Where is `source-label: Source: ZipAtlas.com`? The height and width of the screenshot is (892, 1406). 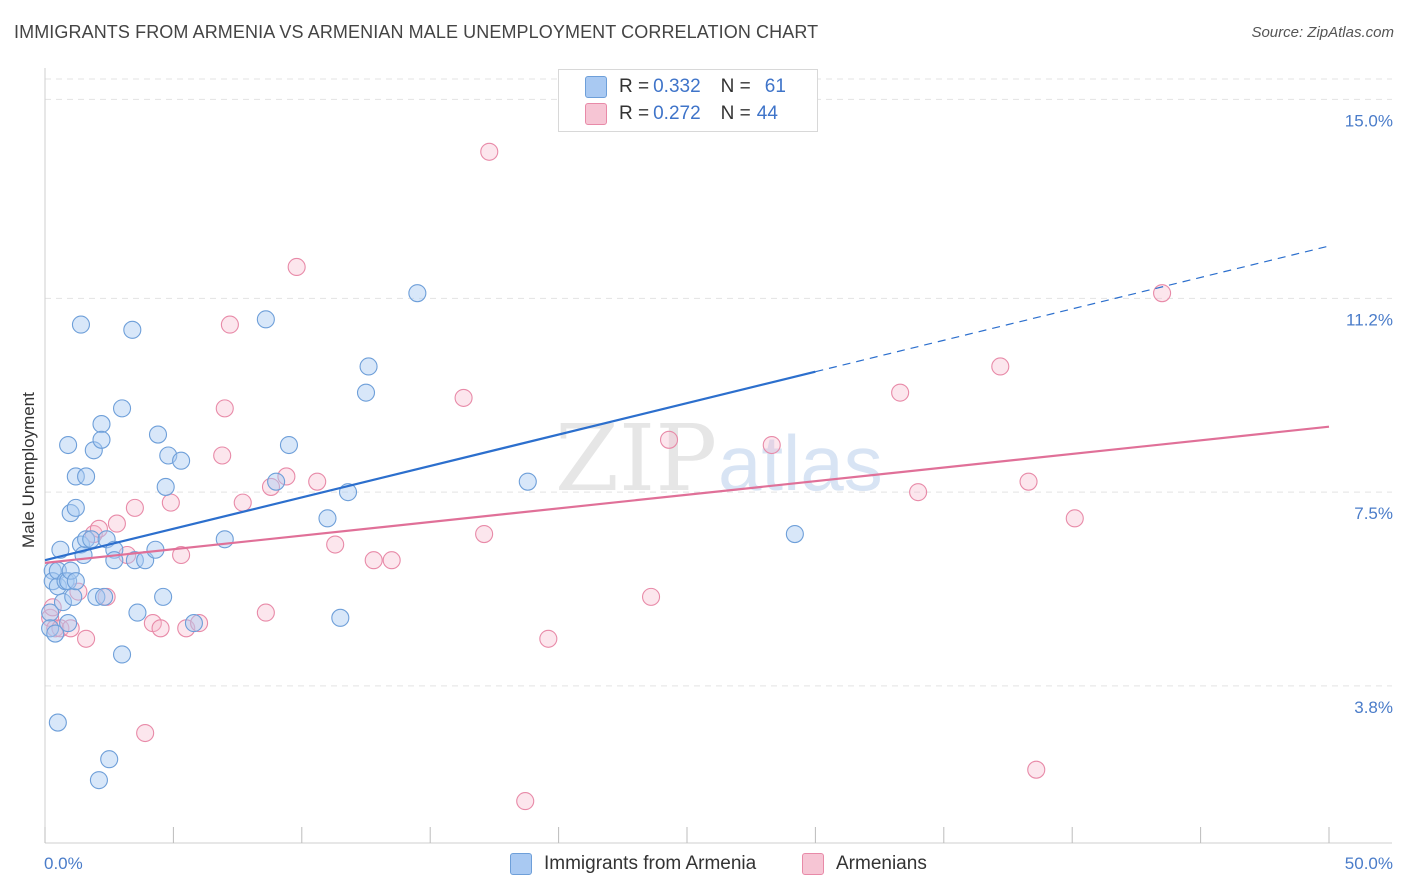
source-label: Source: ZipAtlas.com is located at coordinates (1322, 32).